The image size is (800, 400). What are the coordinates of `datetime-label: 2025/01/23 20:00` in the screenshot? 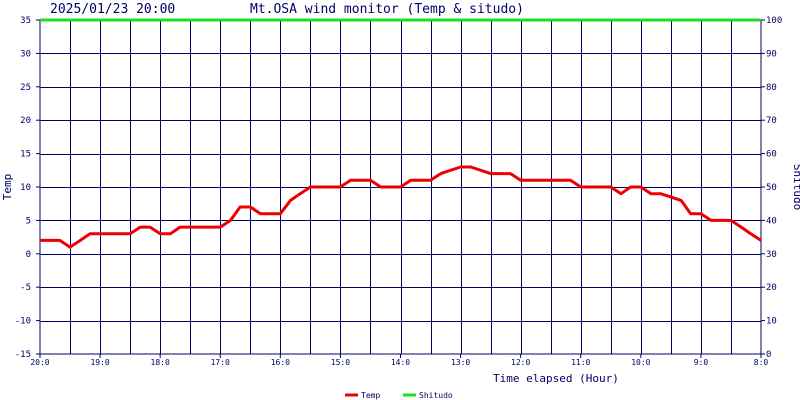 It's located at (112, 9).